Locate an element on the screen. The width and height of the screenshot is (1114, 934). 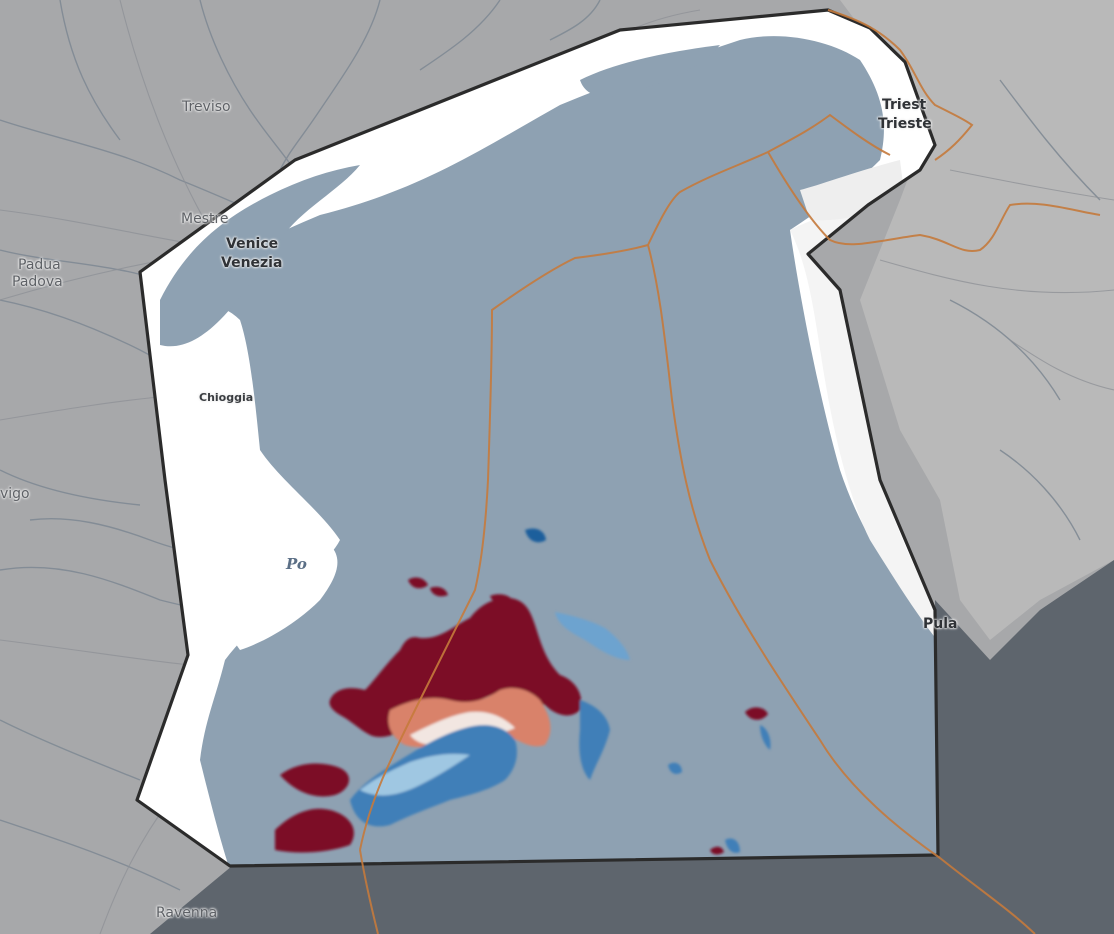
label-pula: Pula is located at coordinates (940, 624).